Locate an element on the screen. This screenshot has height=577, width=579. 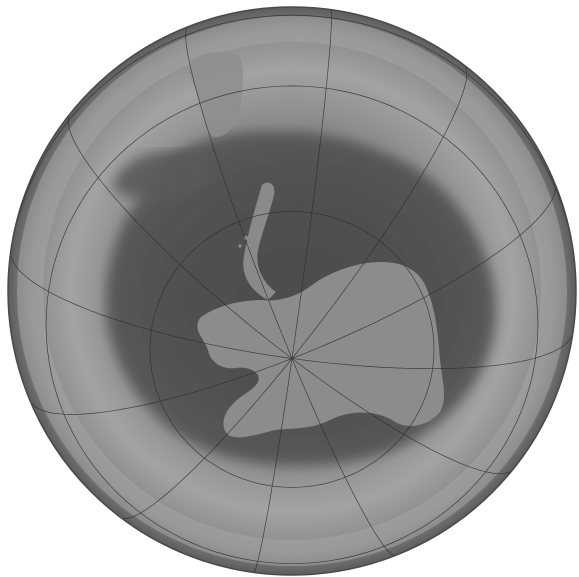
antarctica-landmass is located at coordinates (321, 350).